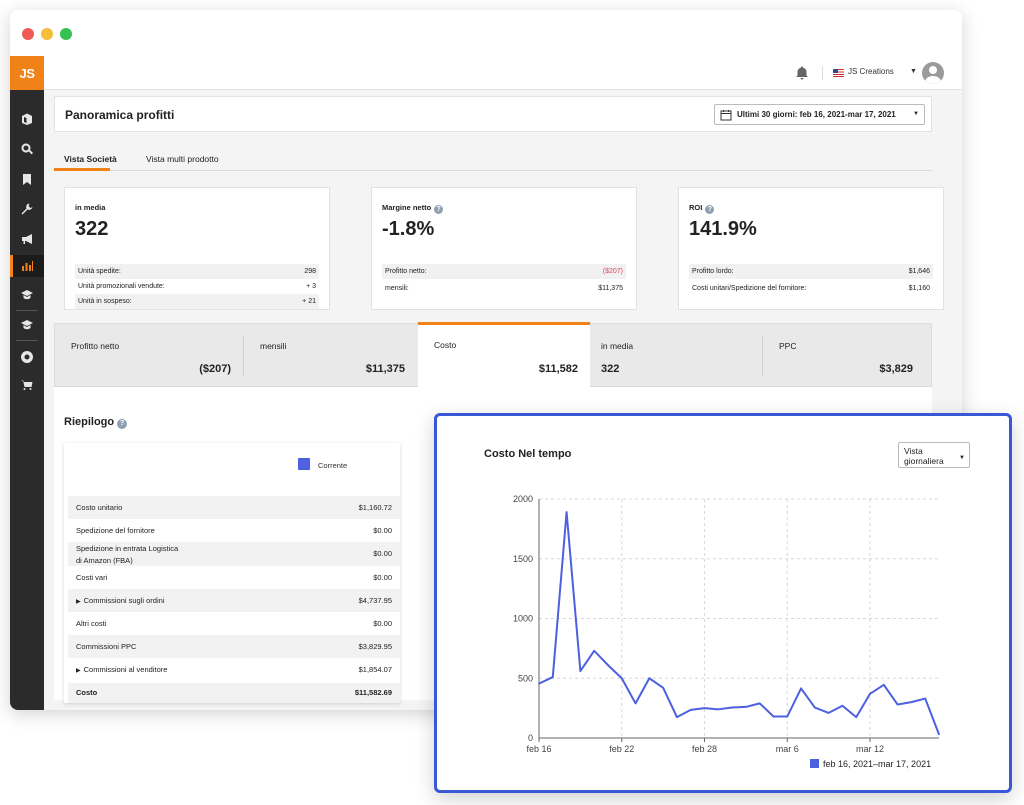 Image resolution: width=1024 pixels, height=805 pixels. Describe the element at coordinates (234, 577) in the screenshot. I see `table-row: Costi vari $0.00` at that location.